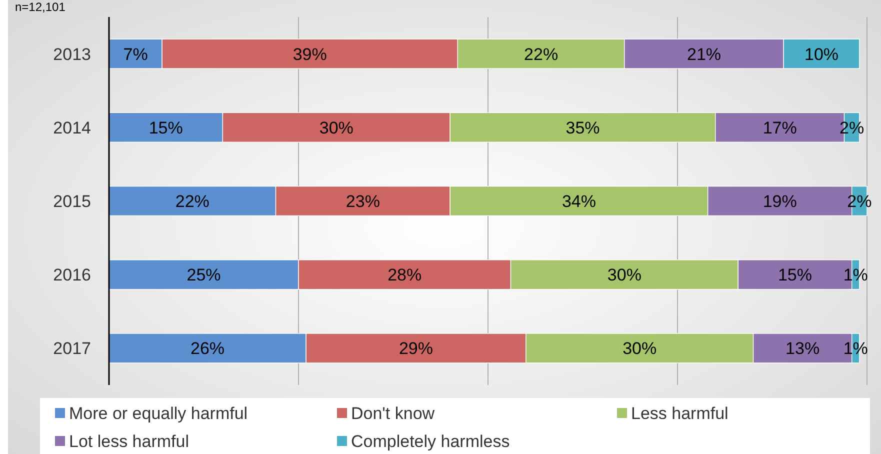 The image size is (881, 454). I want to click on data-label: 25%, so click(203, 275).